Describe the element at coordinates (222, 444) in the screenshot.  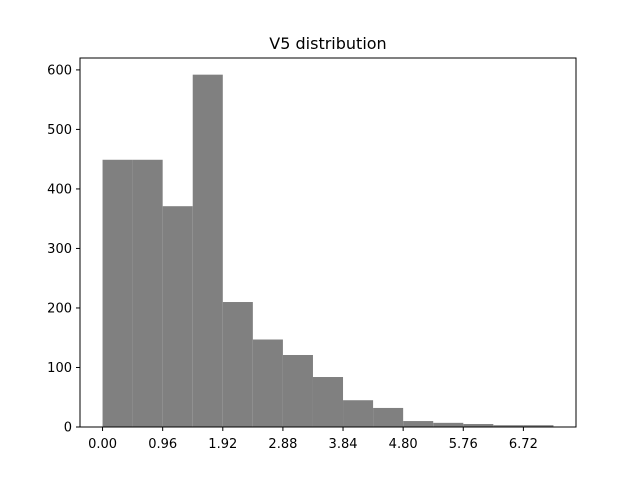
I see `x-tick-label: 1.92` at that location.